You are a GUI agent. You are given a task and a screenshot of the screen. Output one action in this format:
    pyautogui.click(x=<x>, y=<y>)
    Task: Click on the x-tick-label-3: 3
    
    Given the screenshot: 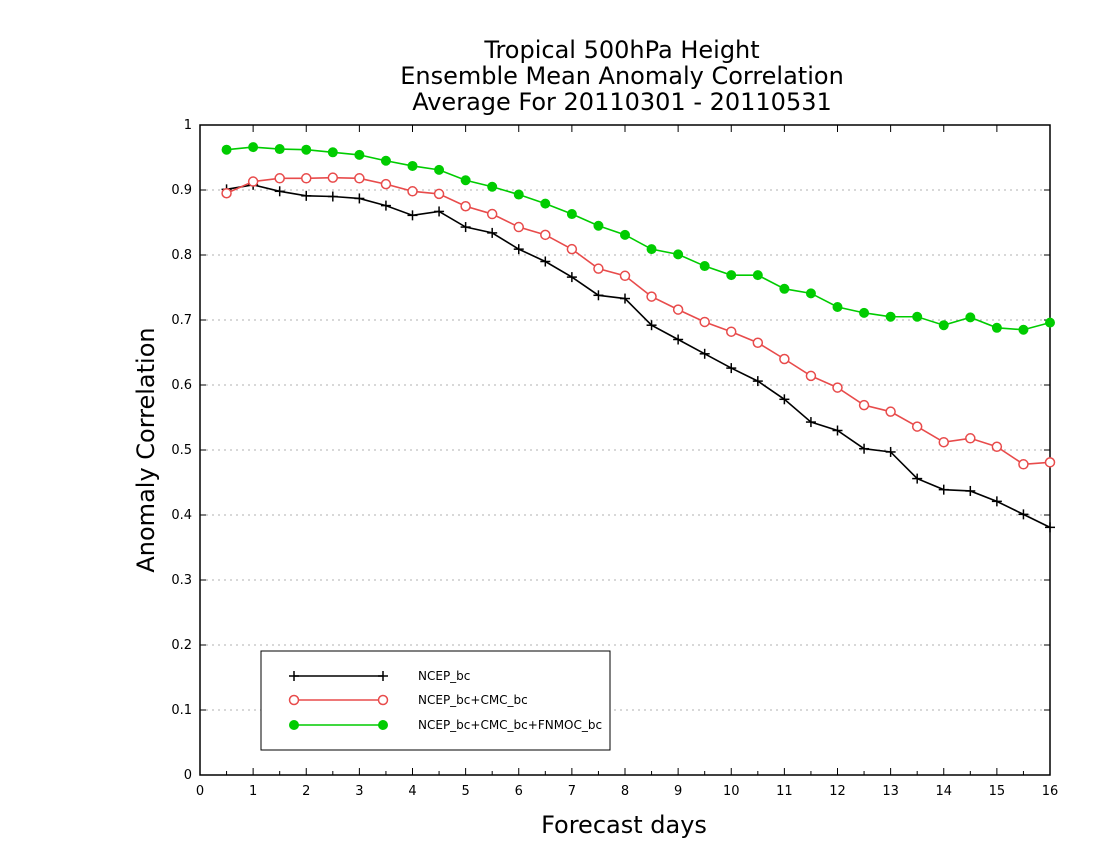 What is the action you would take?
    pyautogui.click(x=359, y=791)
    